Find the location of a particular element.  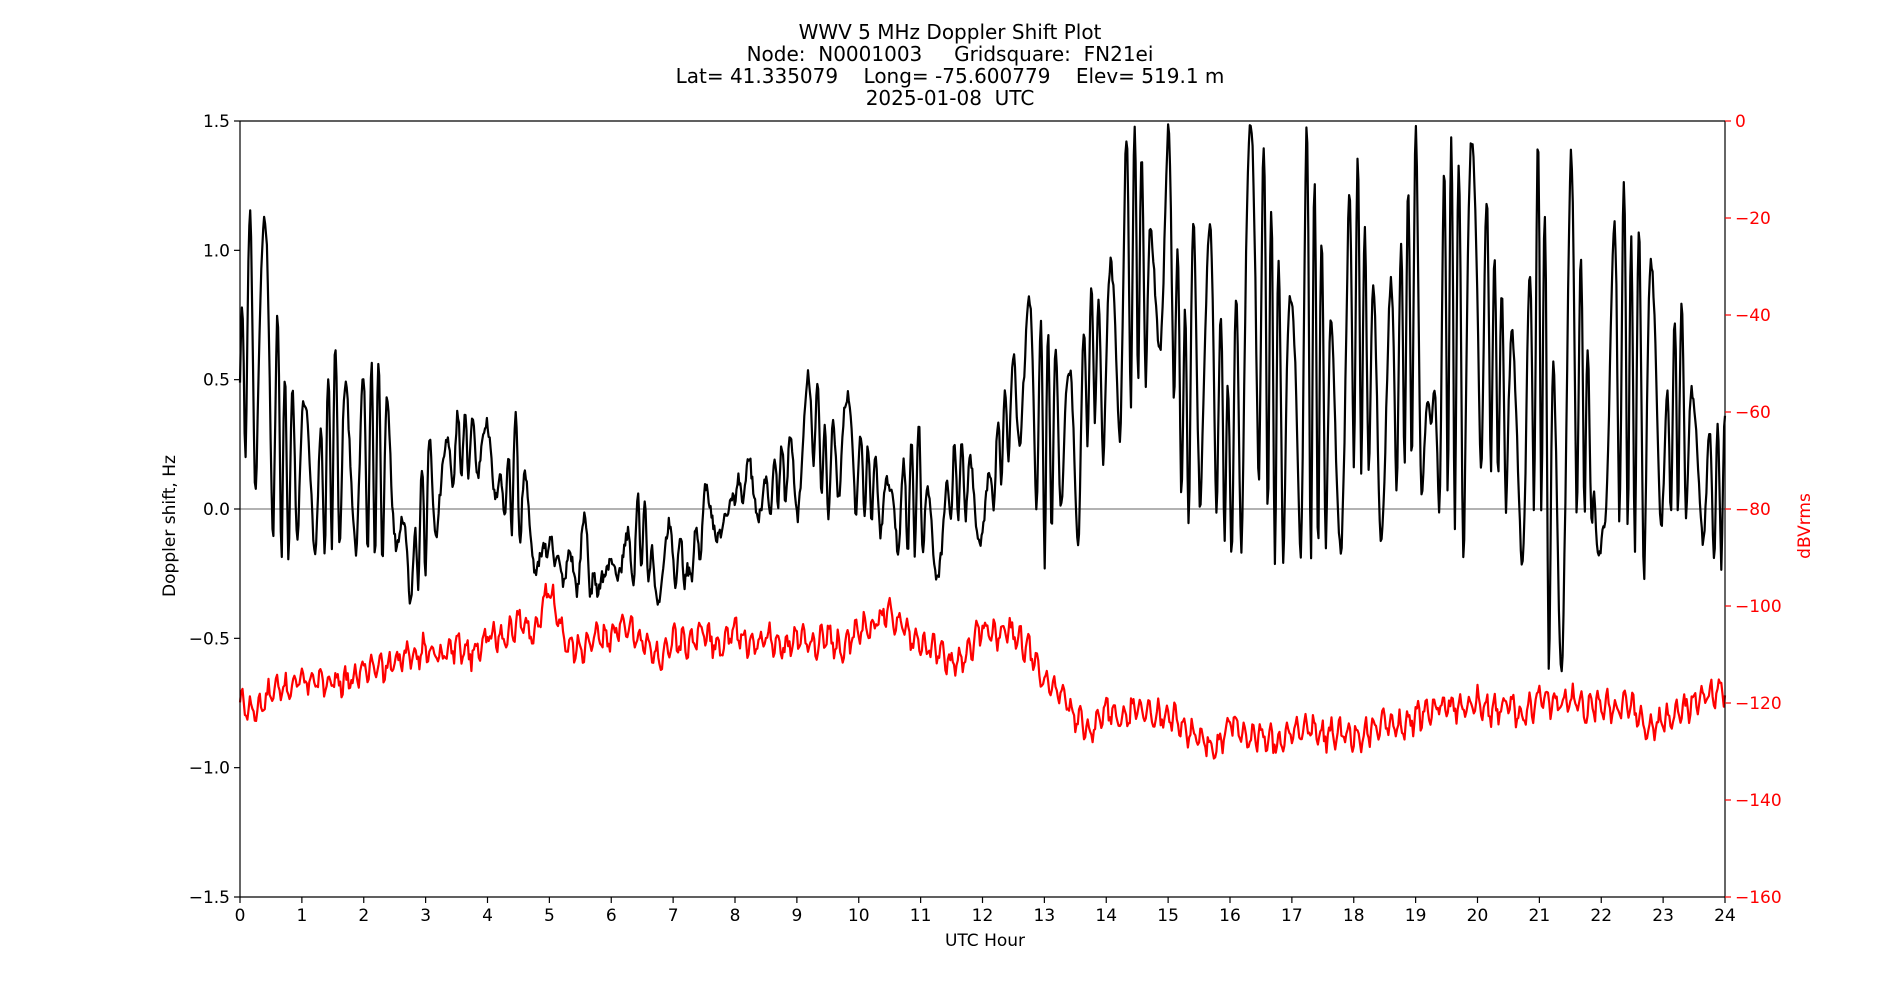

y-right-axis-label: dBVrms is located at coordinates (1805, 526).